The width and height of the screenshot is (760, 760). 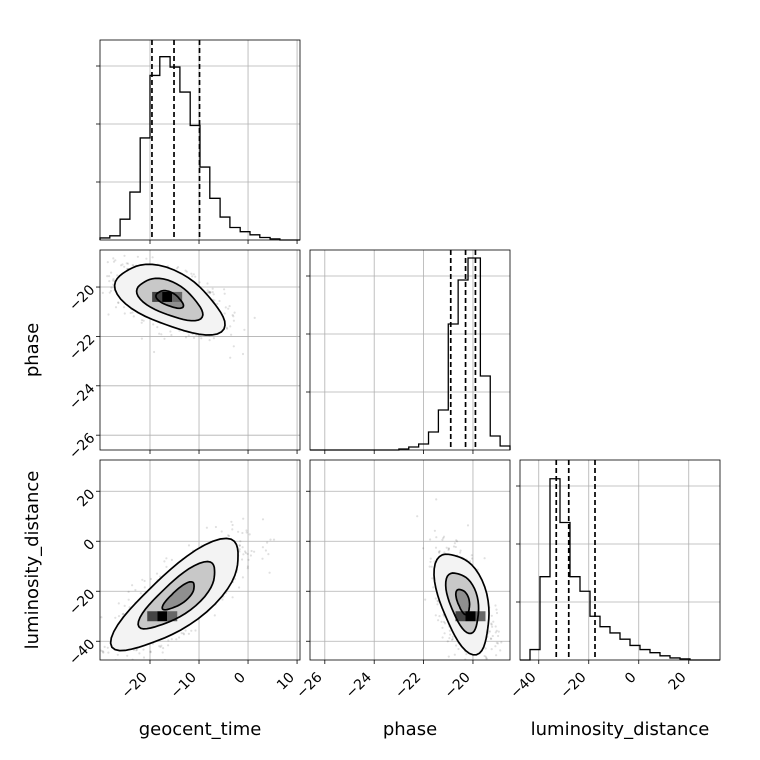 I want to click on x-tick-label: −10, so click(x=184, y=686).